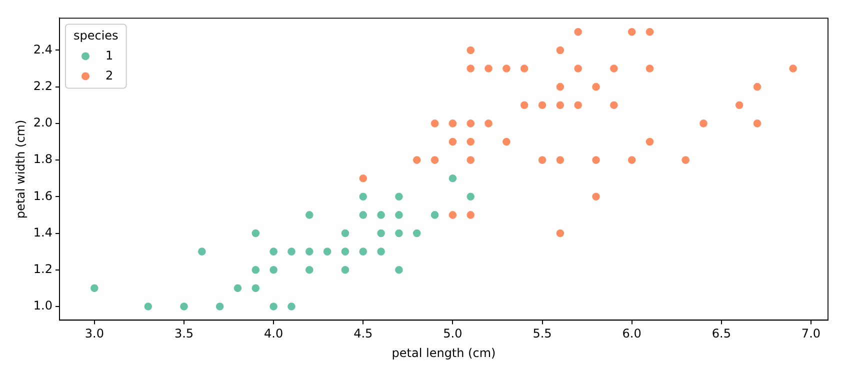  I want to click on x-tick-label: 4.5, so click(363, 333).